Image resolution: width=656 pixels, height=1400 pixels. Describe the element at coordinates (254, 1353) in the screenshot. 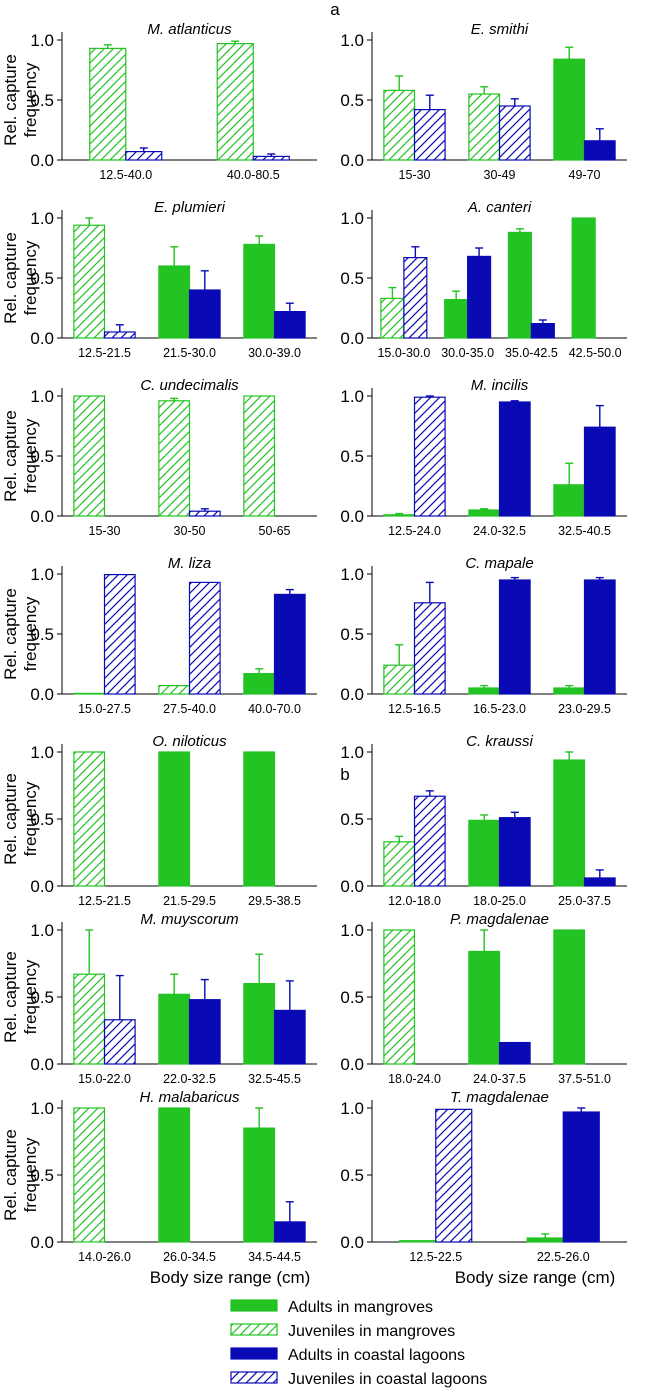

I see `legend-swatch-adults-lagoons` at that location.